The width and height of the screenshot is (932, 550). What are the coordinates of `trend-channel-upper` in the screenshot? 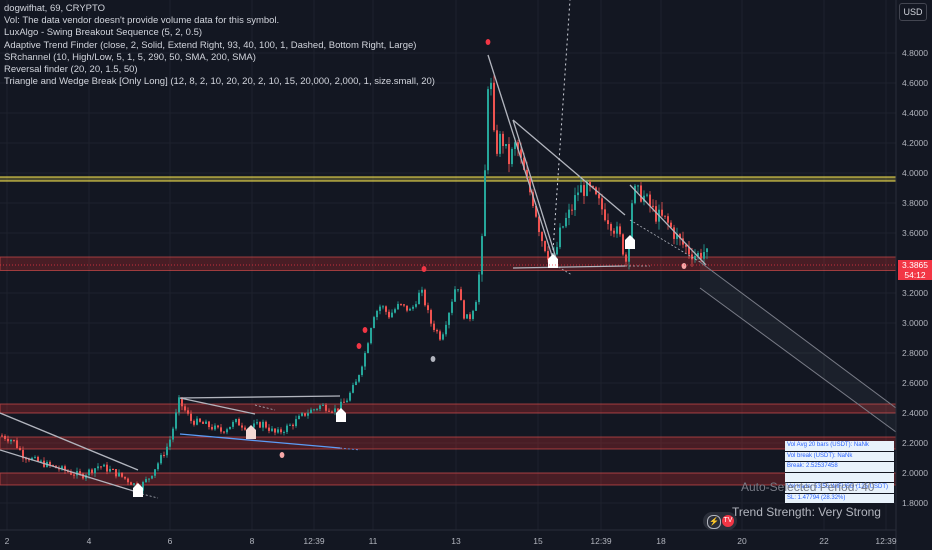 It's located at (798, 335).